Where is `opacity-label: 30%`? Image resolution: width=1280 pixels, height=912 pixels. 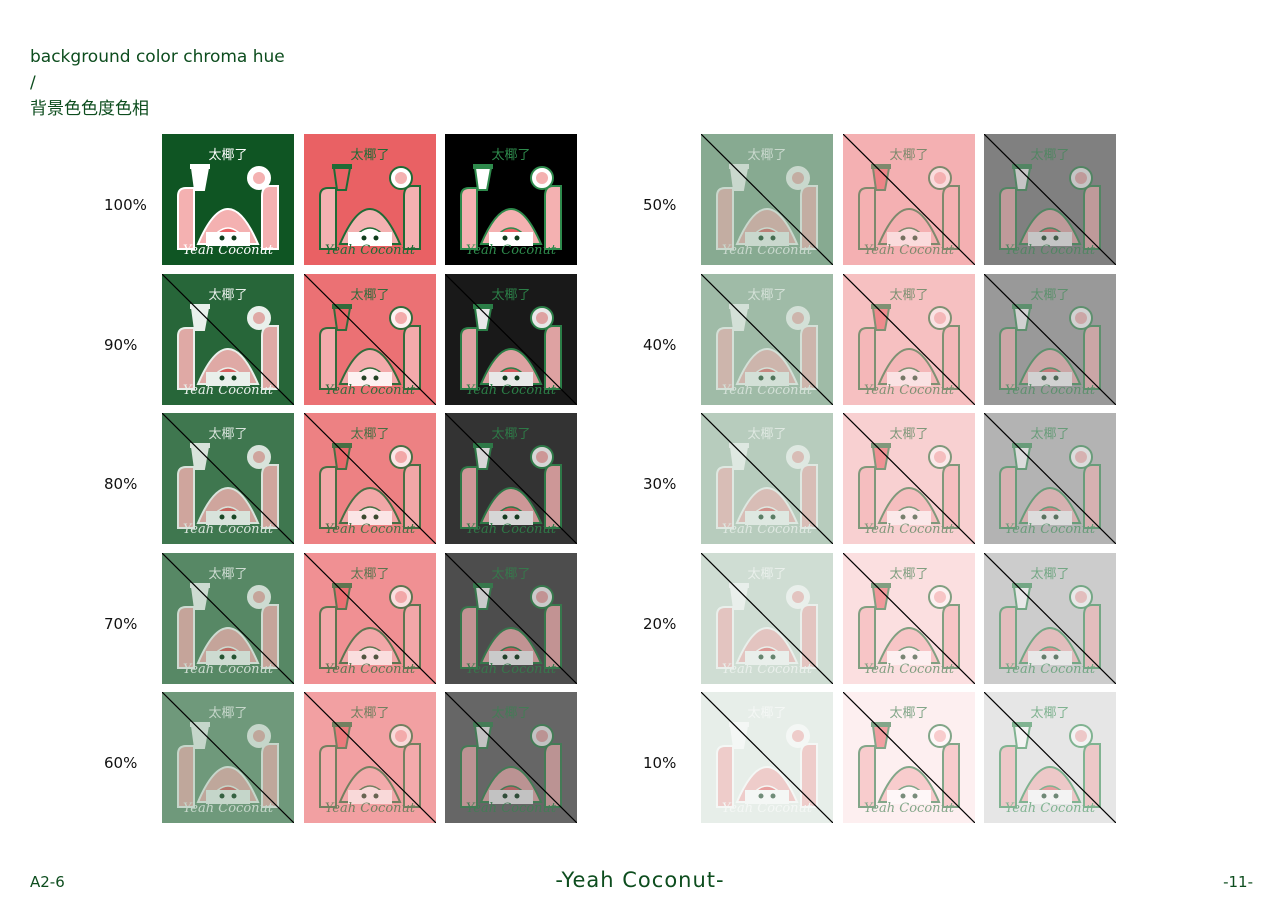
opacity-label: 30% is located at coordinates (660, 484).